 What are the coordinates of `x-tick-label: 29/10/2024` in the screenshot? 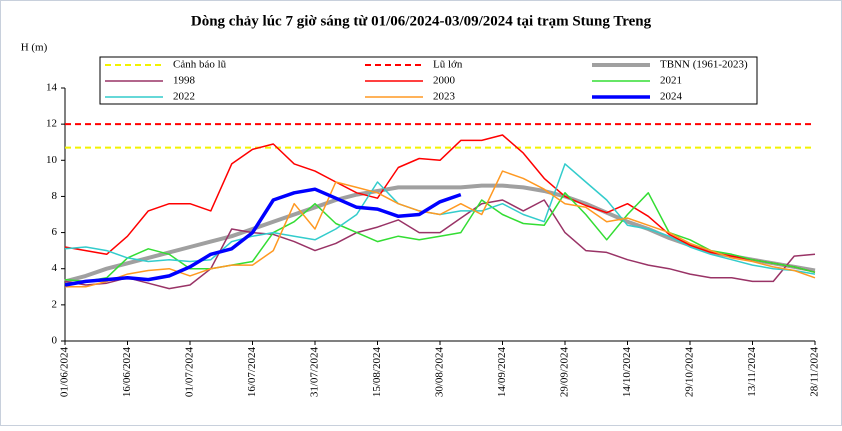 It's located at (690, 372).